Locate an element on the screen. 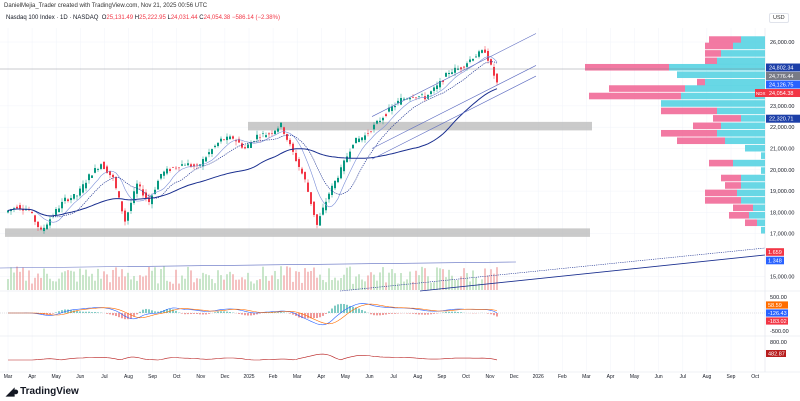  profile-sell-bar is located at coordinates (727, 118).